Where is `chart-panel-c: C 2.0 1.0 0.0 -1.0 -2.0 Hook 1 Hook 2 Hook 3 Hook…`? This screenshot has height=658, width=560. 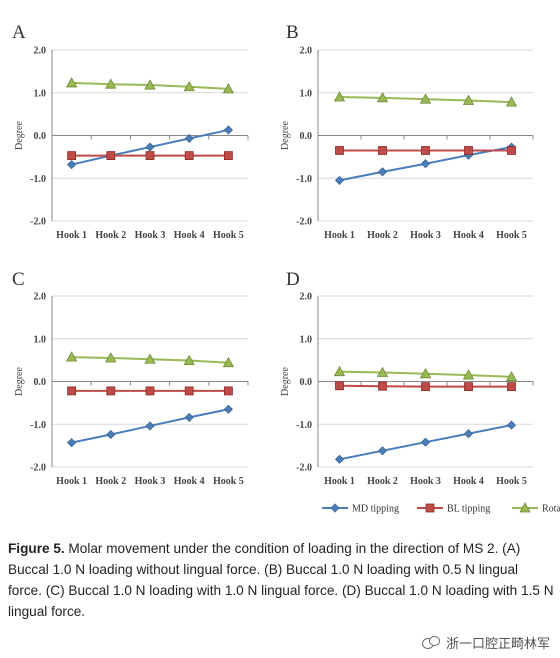 chart-panel-c: C 2.0 1.0 0.0 -1.0 -2.0 Hook 1 Hook 2 Hook 3 Hook… is located at coordinates (130, 378).